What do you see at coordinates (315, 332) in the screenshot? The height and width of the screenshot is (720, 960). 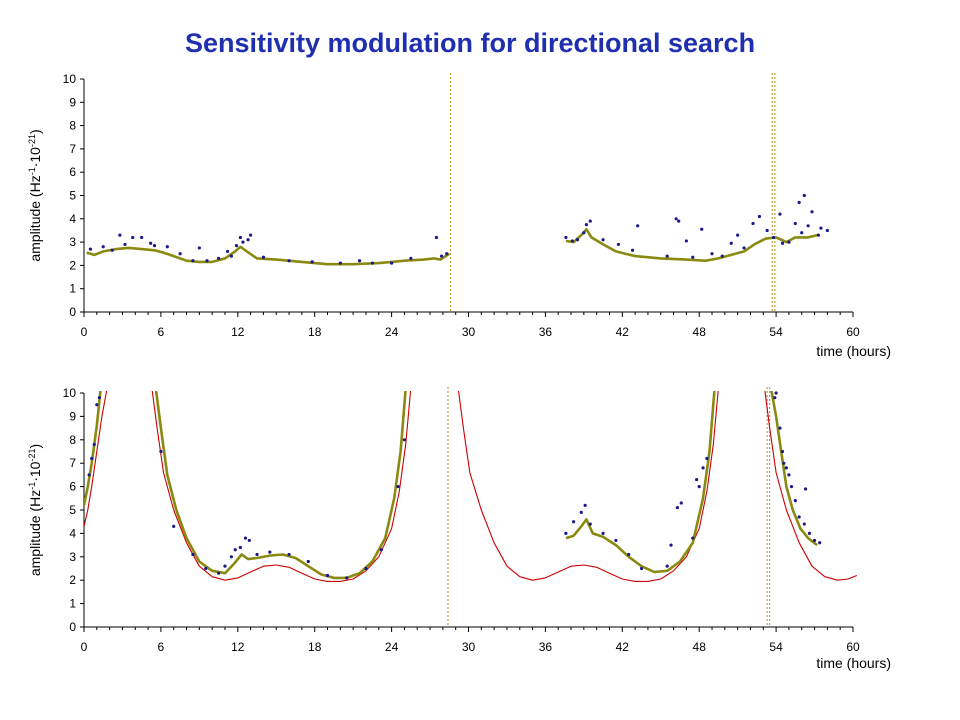 I see `x-tick-label: 18` at bounding box center [315, 332].